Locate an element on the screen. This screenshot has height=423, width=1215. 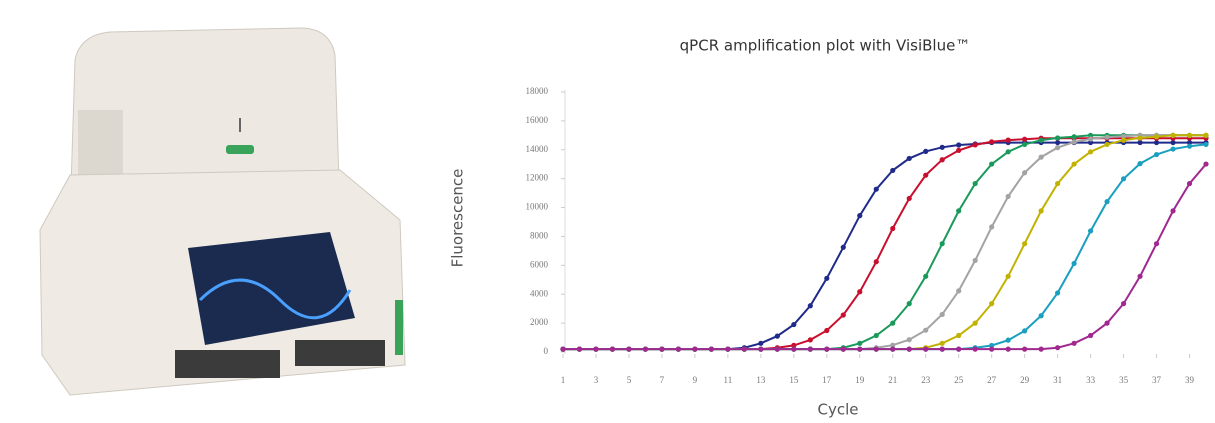
x-tick-label: 3 is located at coordinates (596, 380).